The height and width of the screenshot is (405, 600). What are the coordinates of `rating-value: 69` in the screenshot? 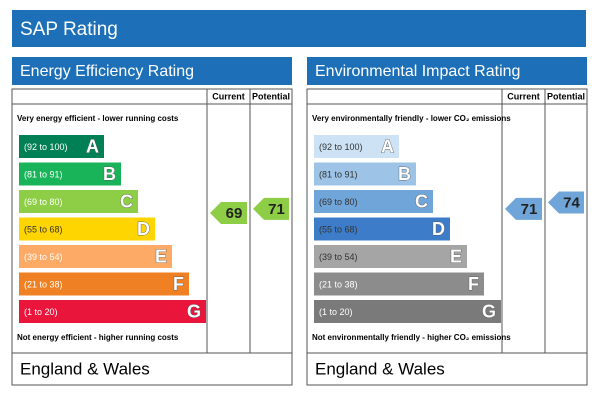 It's located at (234, 213).